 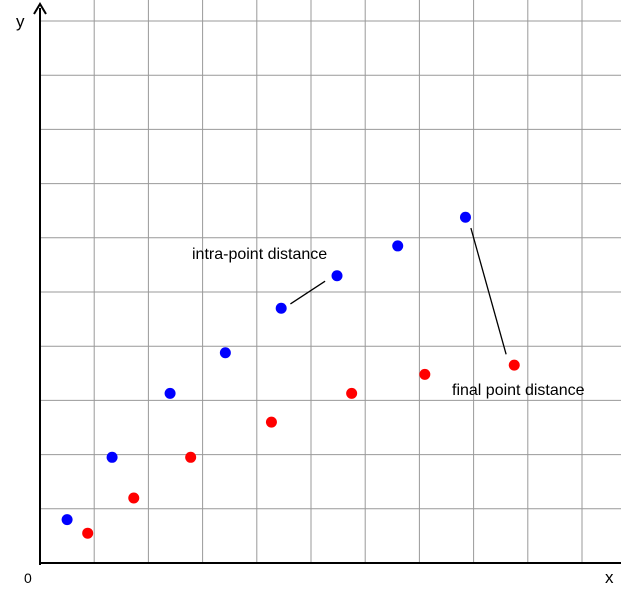 What do you see at coordinates (259, 254) in the screenshot?
I see `annotation-label: intra-point distance` at bounding box center [259, 254].